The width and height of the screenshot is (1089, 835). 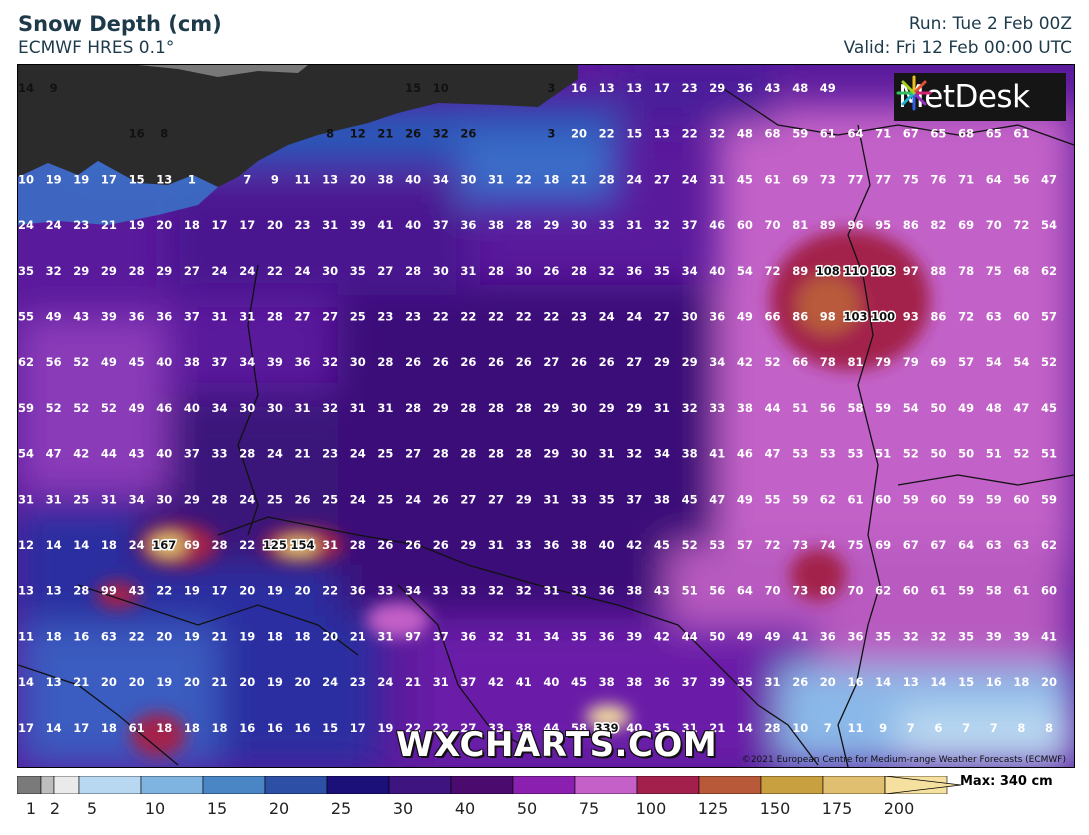 I want to click on grid-value: 51, so click(x=690, y=591).